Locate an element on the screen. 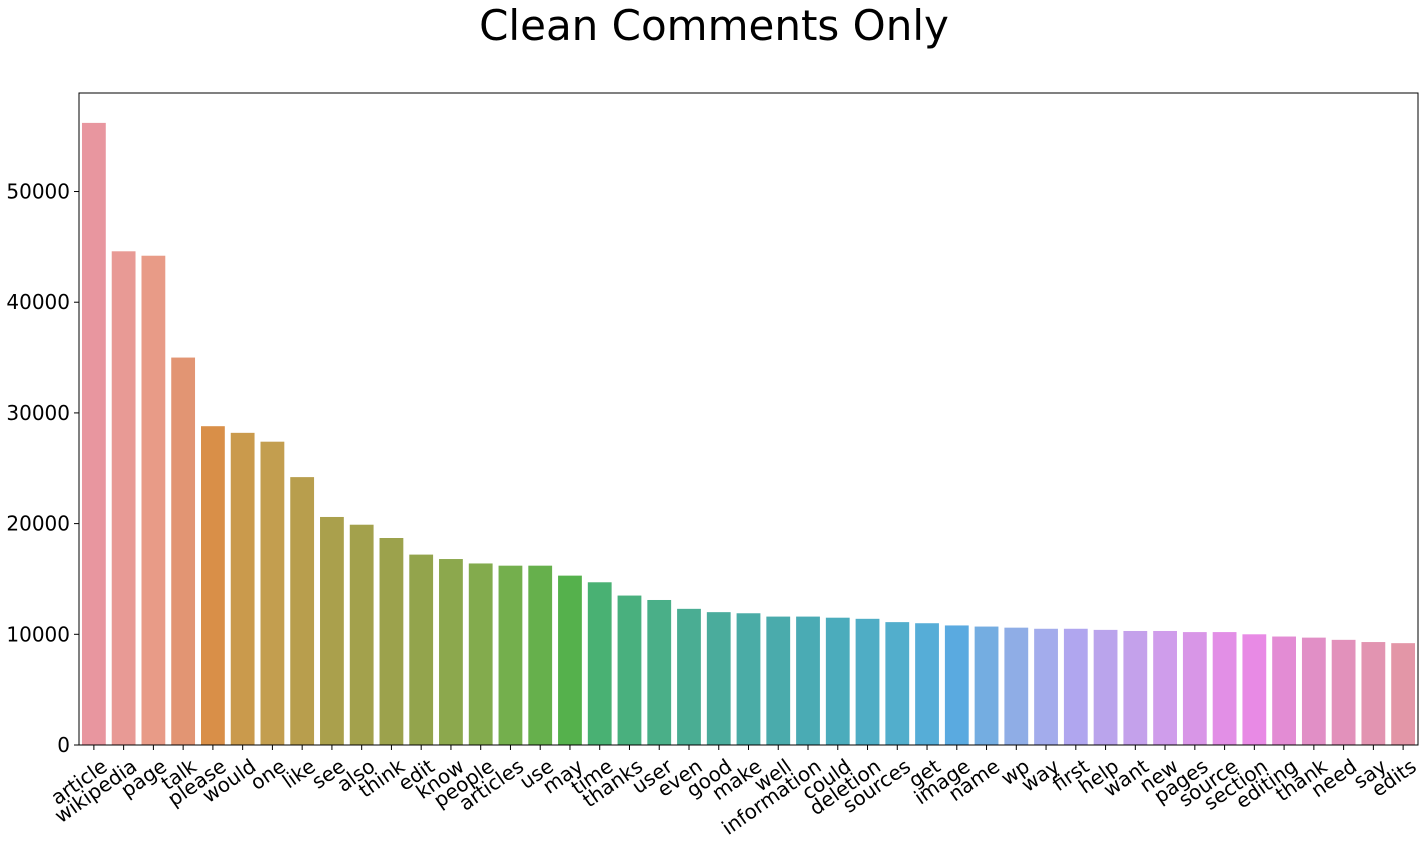 This screenshot has height=842, width=1428. bar-article is located at coordinates (93, 433).